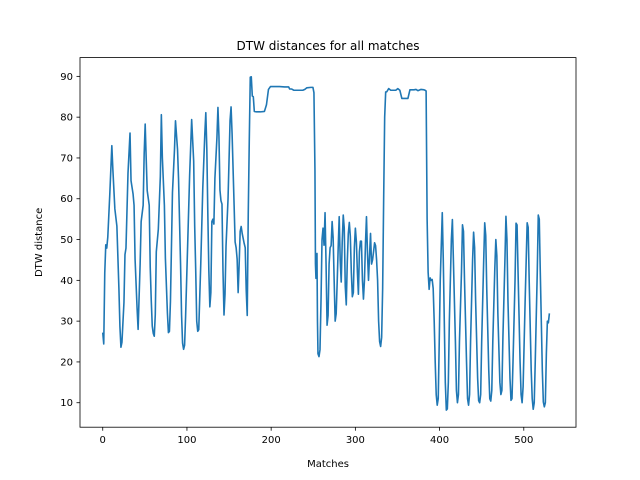  Describe the element at coordinates (66, 240) in the screenshot. I see `y-tick-label: 50` at that location.